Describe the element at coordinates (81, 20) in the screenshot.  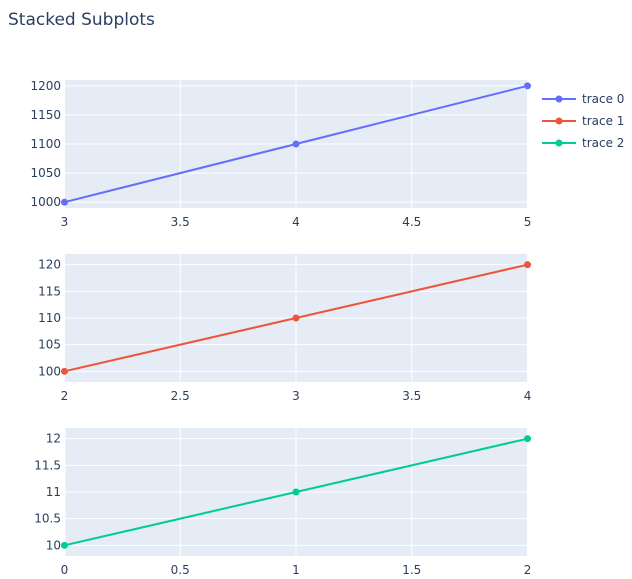
I see `chart-title: Stacked Subplots` at that location.